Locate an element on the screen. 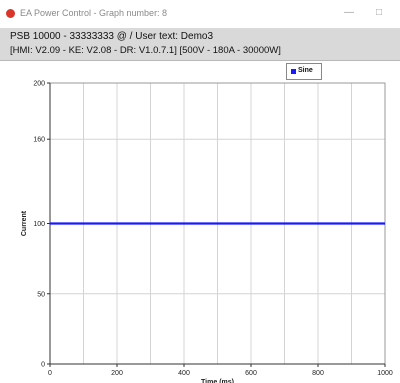 This screenshot has height=383, width=400. x-tick-label: 200 is located at coordinates (117, 373).